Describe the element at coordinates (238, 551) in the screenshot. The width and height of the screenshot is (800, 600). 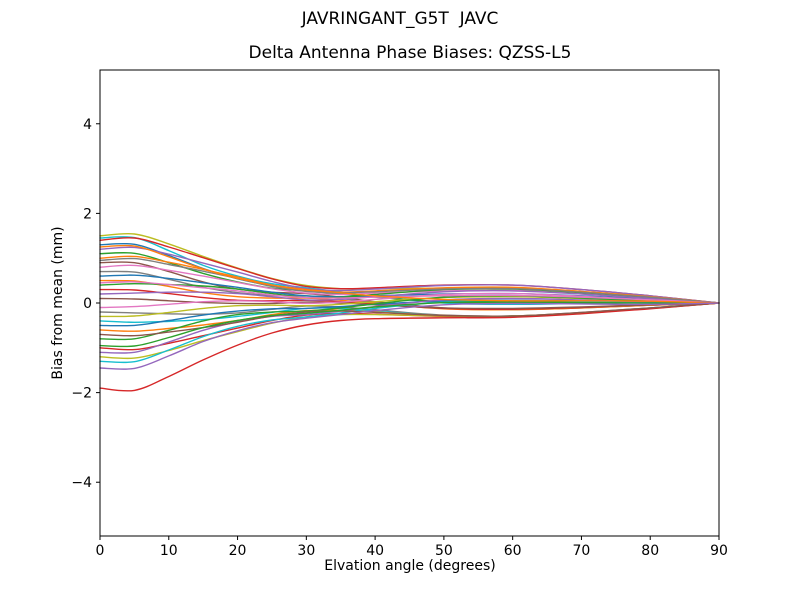
I see `x-tick-label: 20` at that location.